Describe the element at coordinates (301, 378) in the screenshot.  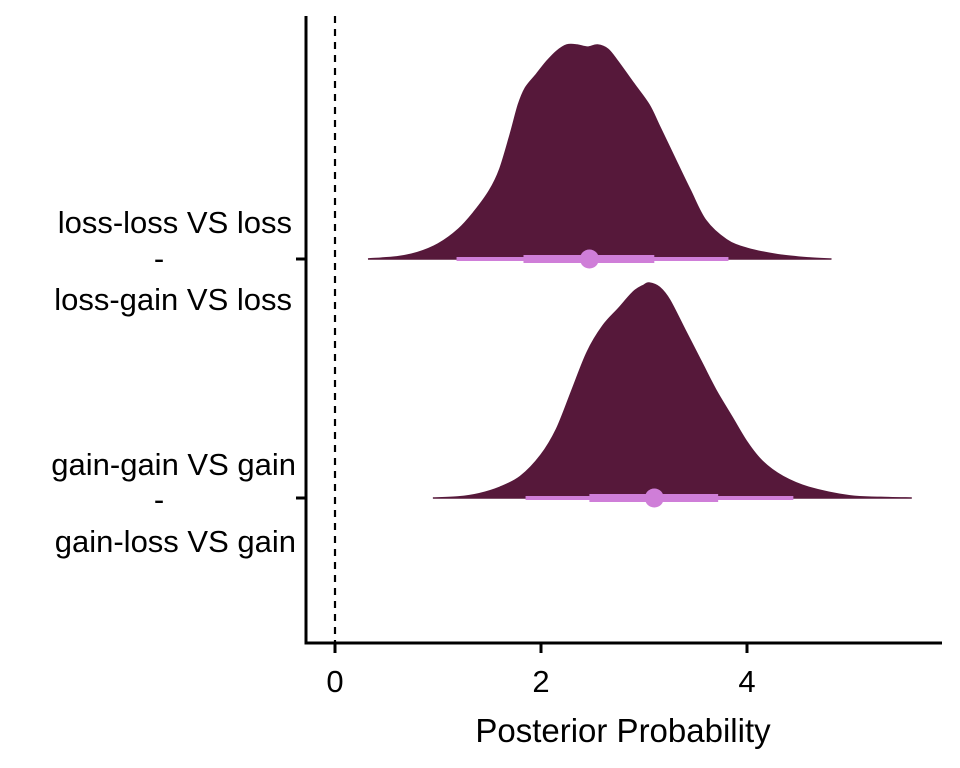
I see `y-ticks` at that location.